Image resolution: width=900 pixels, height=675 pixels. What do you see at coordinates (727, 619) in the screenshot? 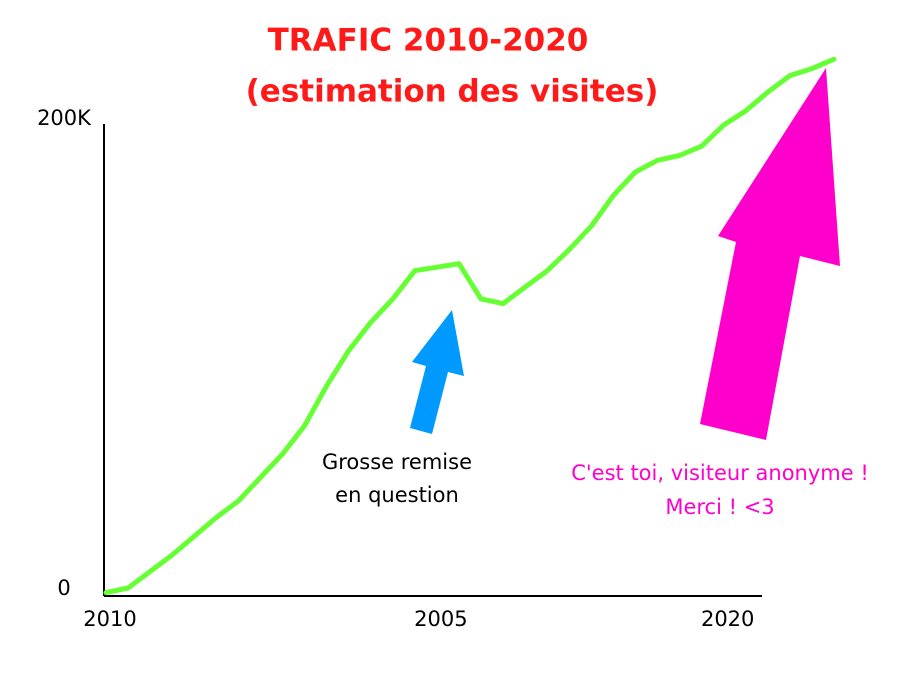
I see `x-tick-label: 2020` at bounding box center [727, 619].